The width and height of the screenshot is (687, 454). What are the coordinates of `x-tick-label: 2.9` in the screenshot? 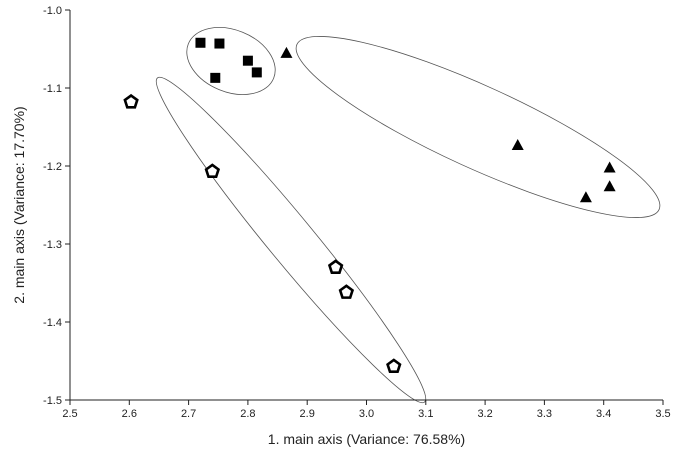 It's located at (307, 414).